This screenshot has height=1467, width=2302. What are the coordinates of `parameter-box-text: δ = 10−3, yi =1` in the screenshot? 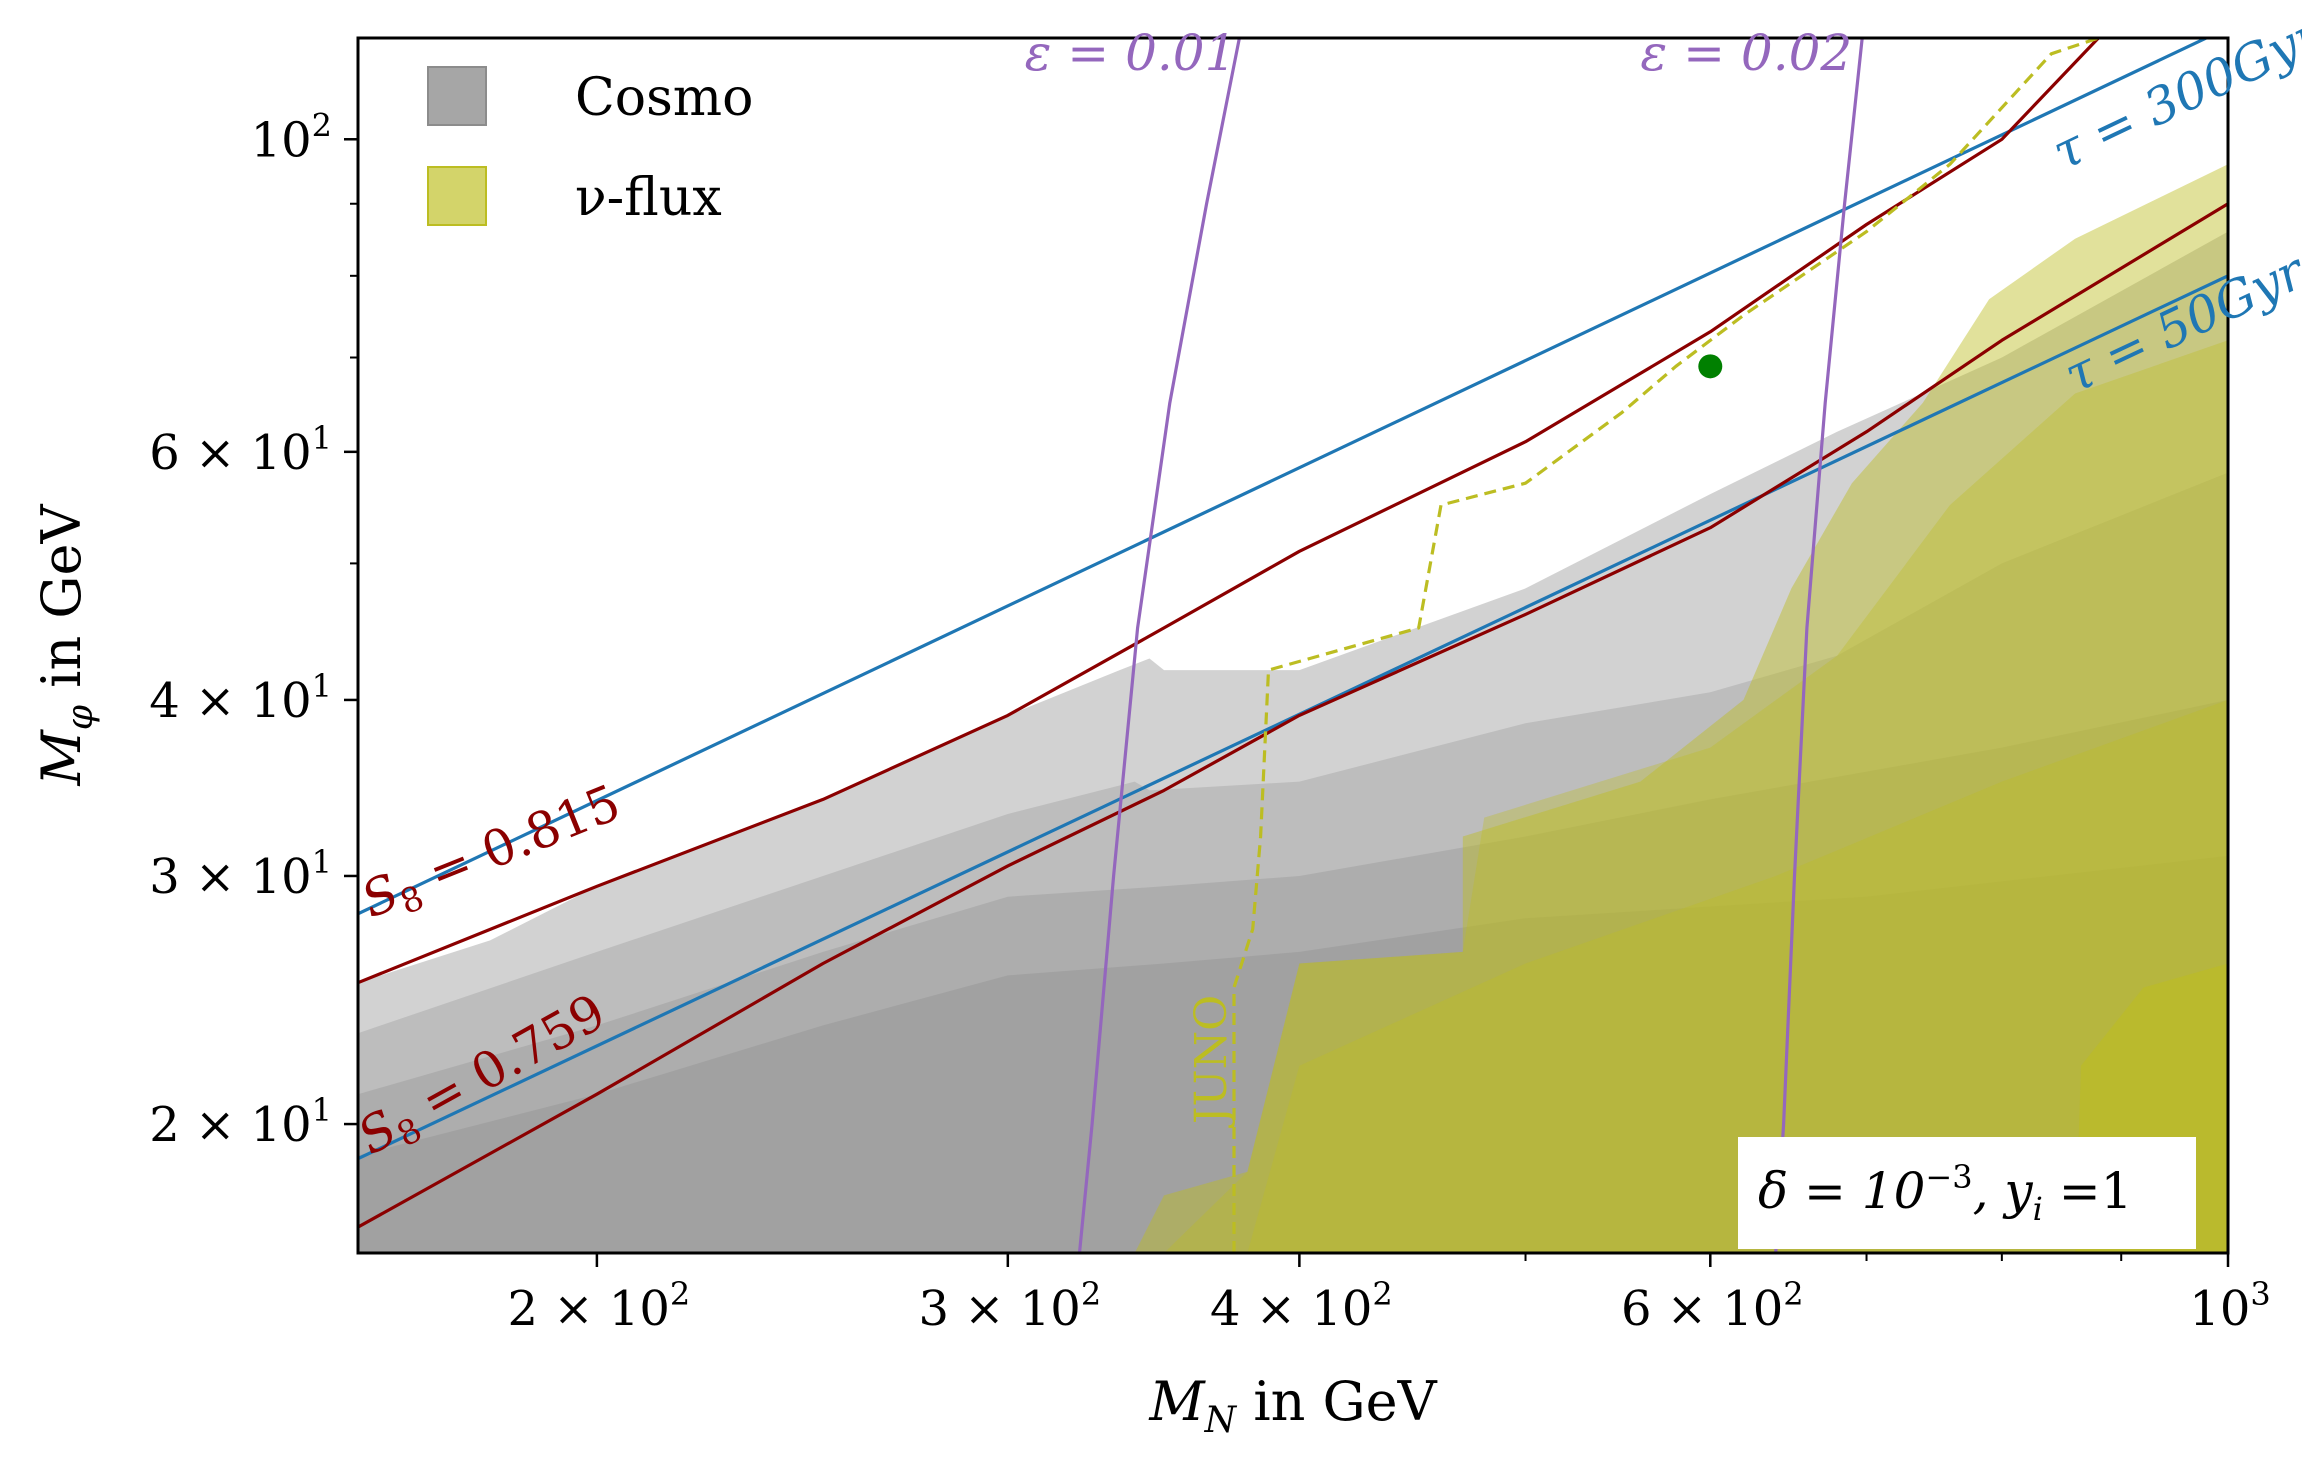 It's located at (1945, 1193).